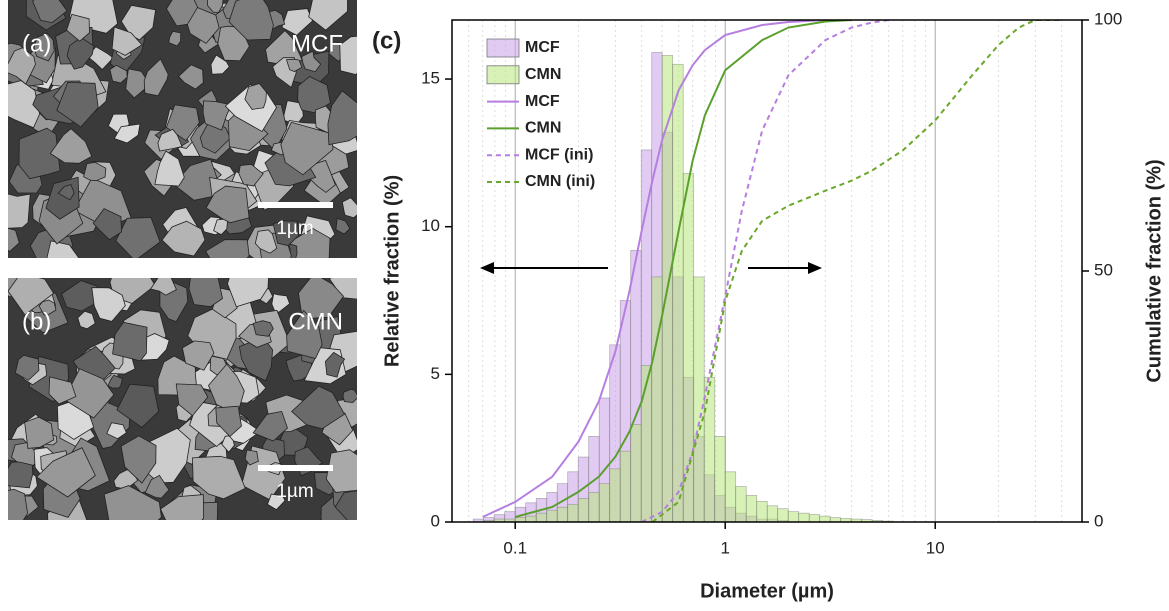 The image size is (1169, 611). What do you see at coordinates (1103, 269) in the screenshot?
I see `y2-tick-label: 50` at bounding box center [1103, 269].